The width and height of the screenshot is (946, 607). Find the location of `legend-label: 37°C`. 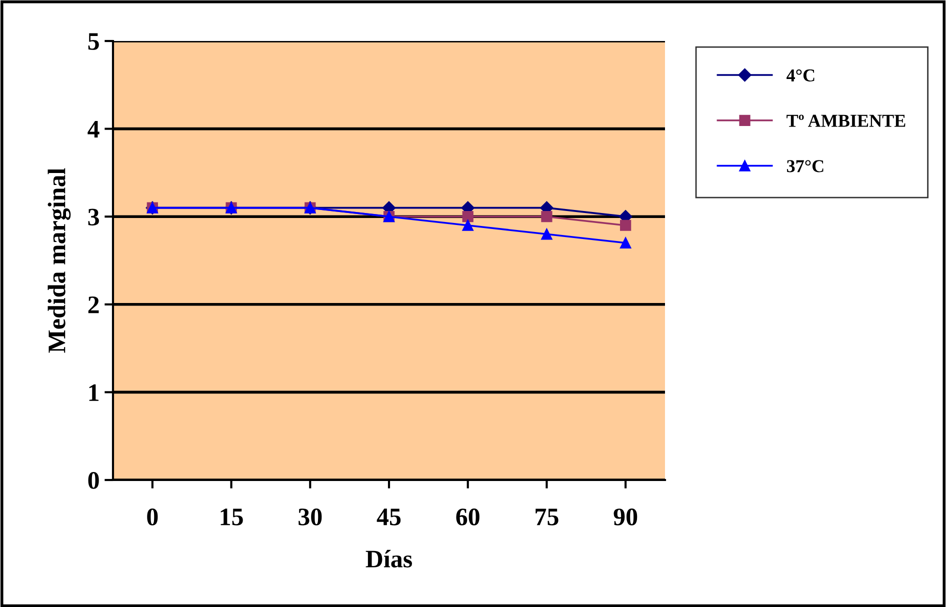

legend-label: 37°C is located at coordinates (805, 166).